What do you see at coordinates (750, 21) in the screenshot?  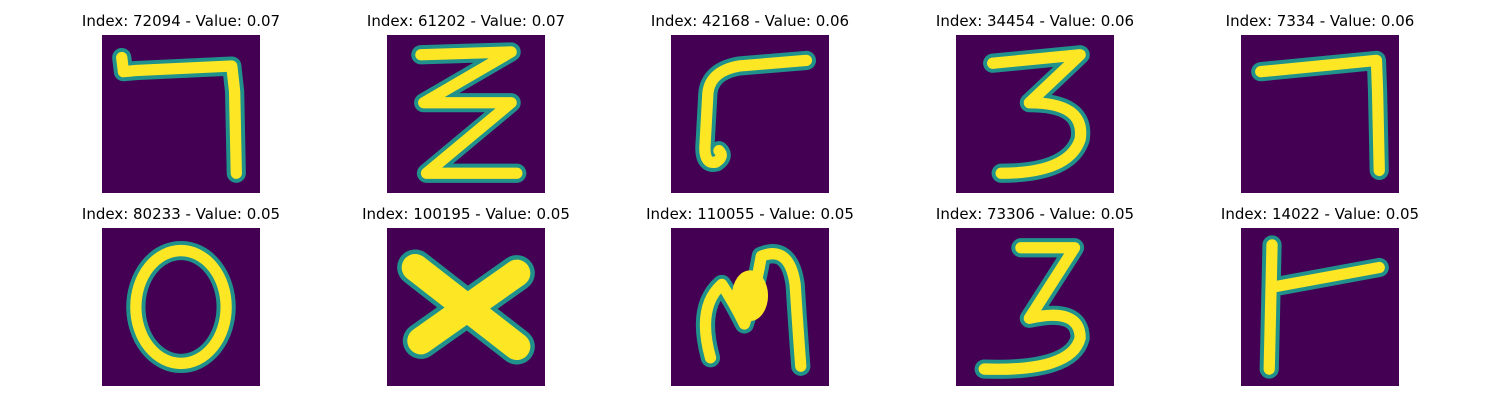 I see `panel-title: Index: 42168 - Value: 0.06` at bounding box center [750, 21].